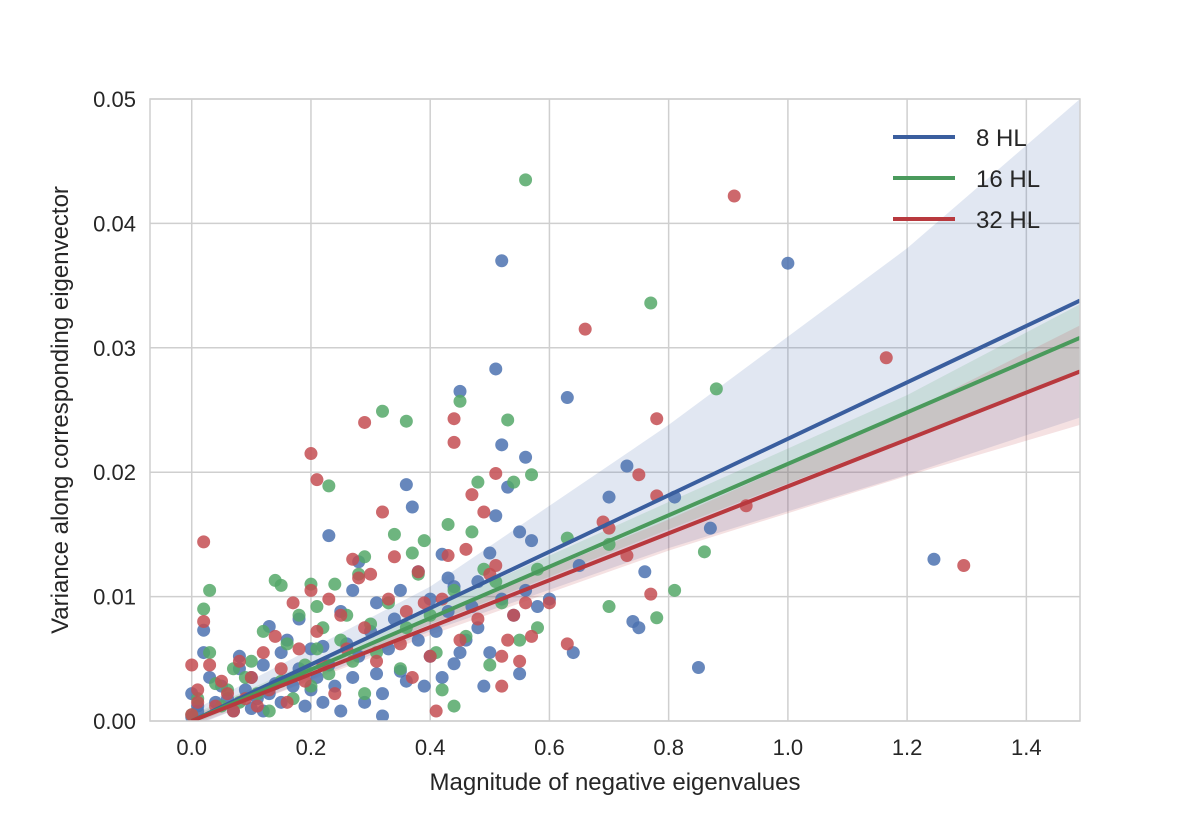 The image size is (1200, 825). Describe the element at coordinates (114, 410) in the screenshot. I see `y-axis-ticks: 0.00 0.01 0.02 0.03 0.04 0.05` at that location.